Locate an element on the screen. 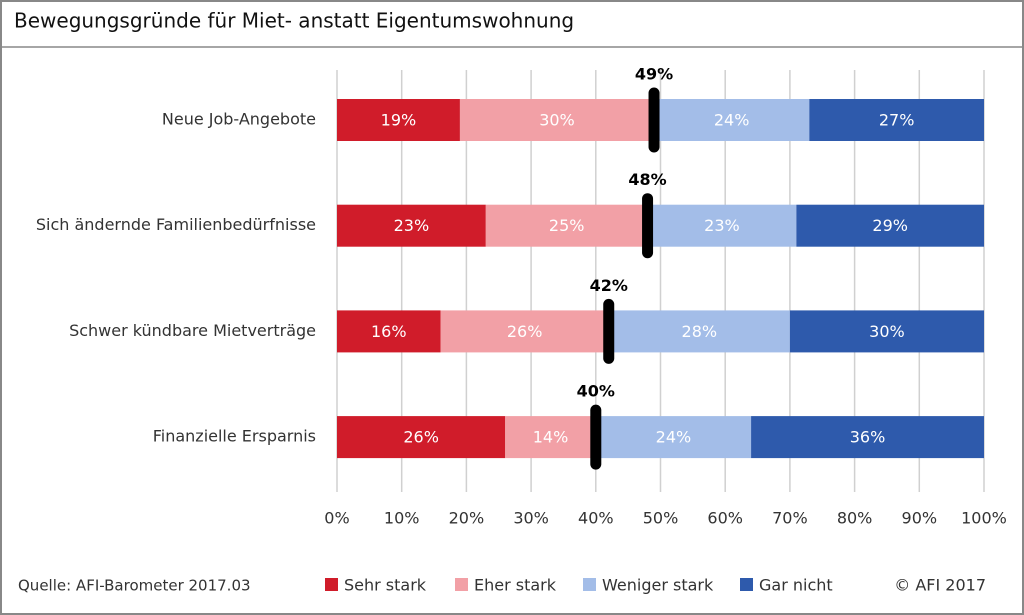 The width and height of the screenshot is (1024, 615). x-tick-label: 10% is located at coordinates (402, 518).